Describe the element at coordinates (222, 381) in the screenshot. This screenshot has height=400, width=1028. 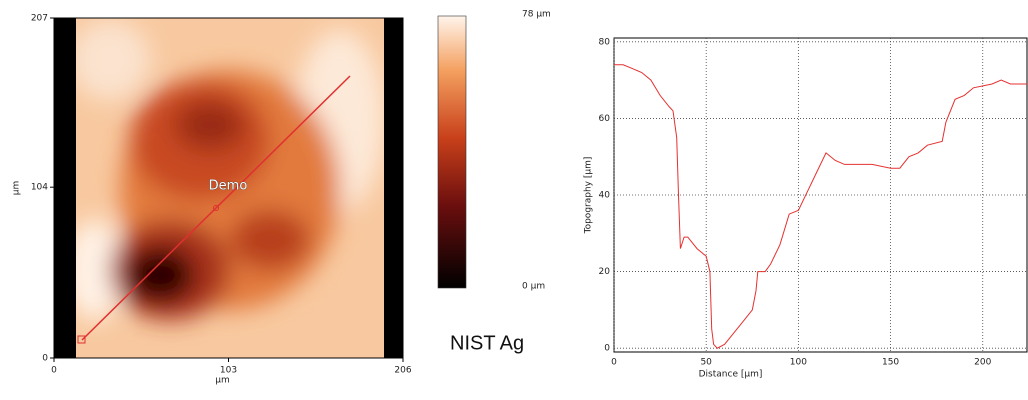
I see `x-axis-label: µm` at that location.